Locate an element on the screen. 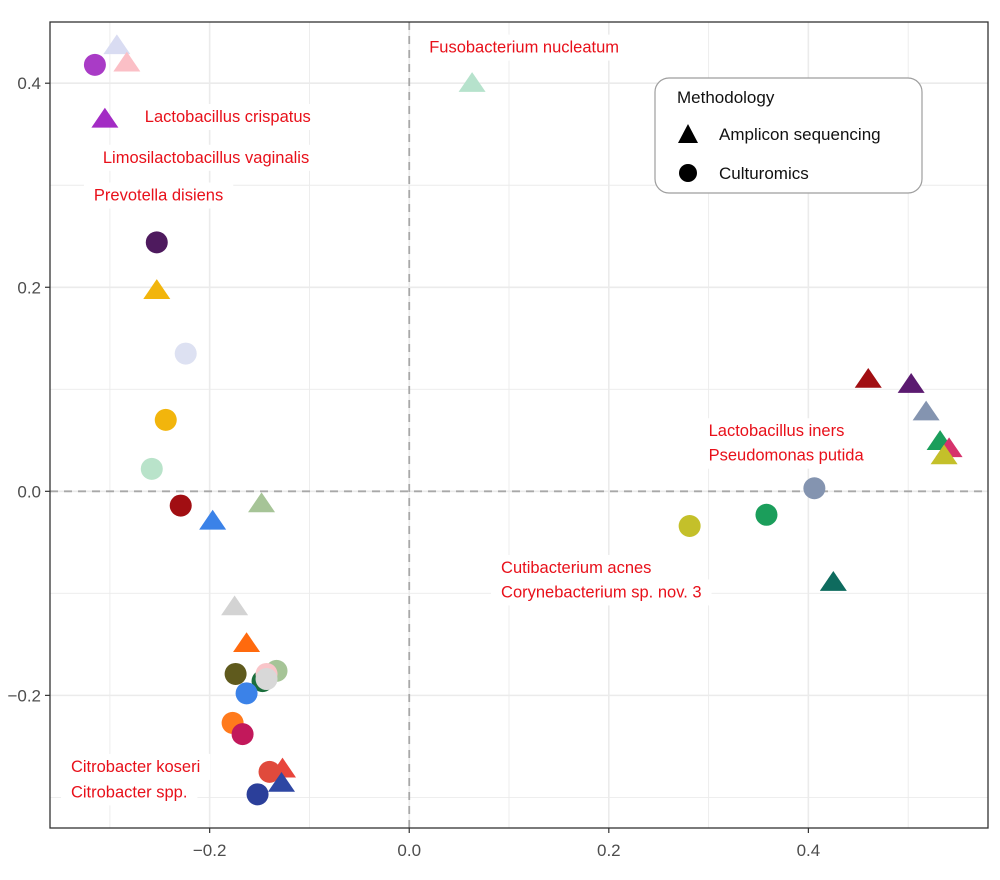  y-tick-label: 0.4 is located at coordinates (29, 83).